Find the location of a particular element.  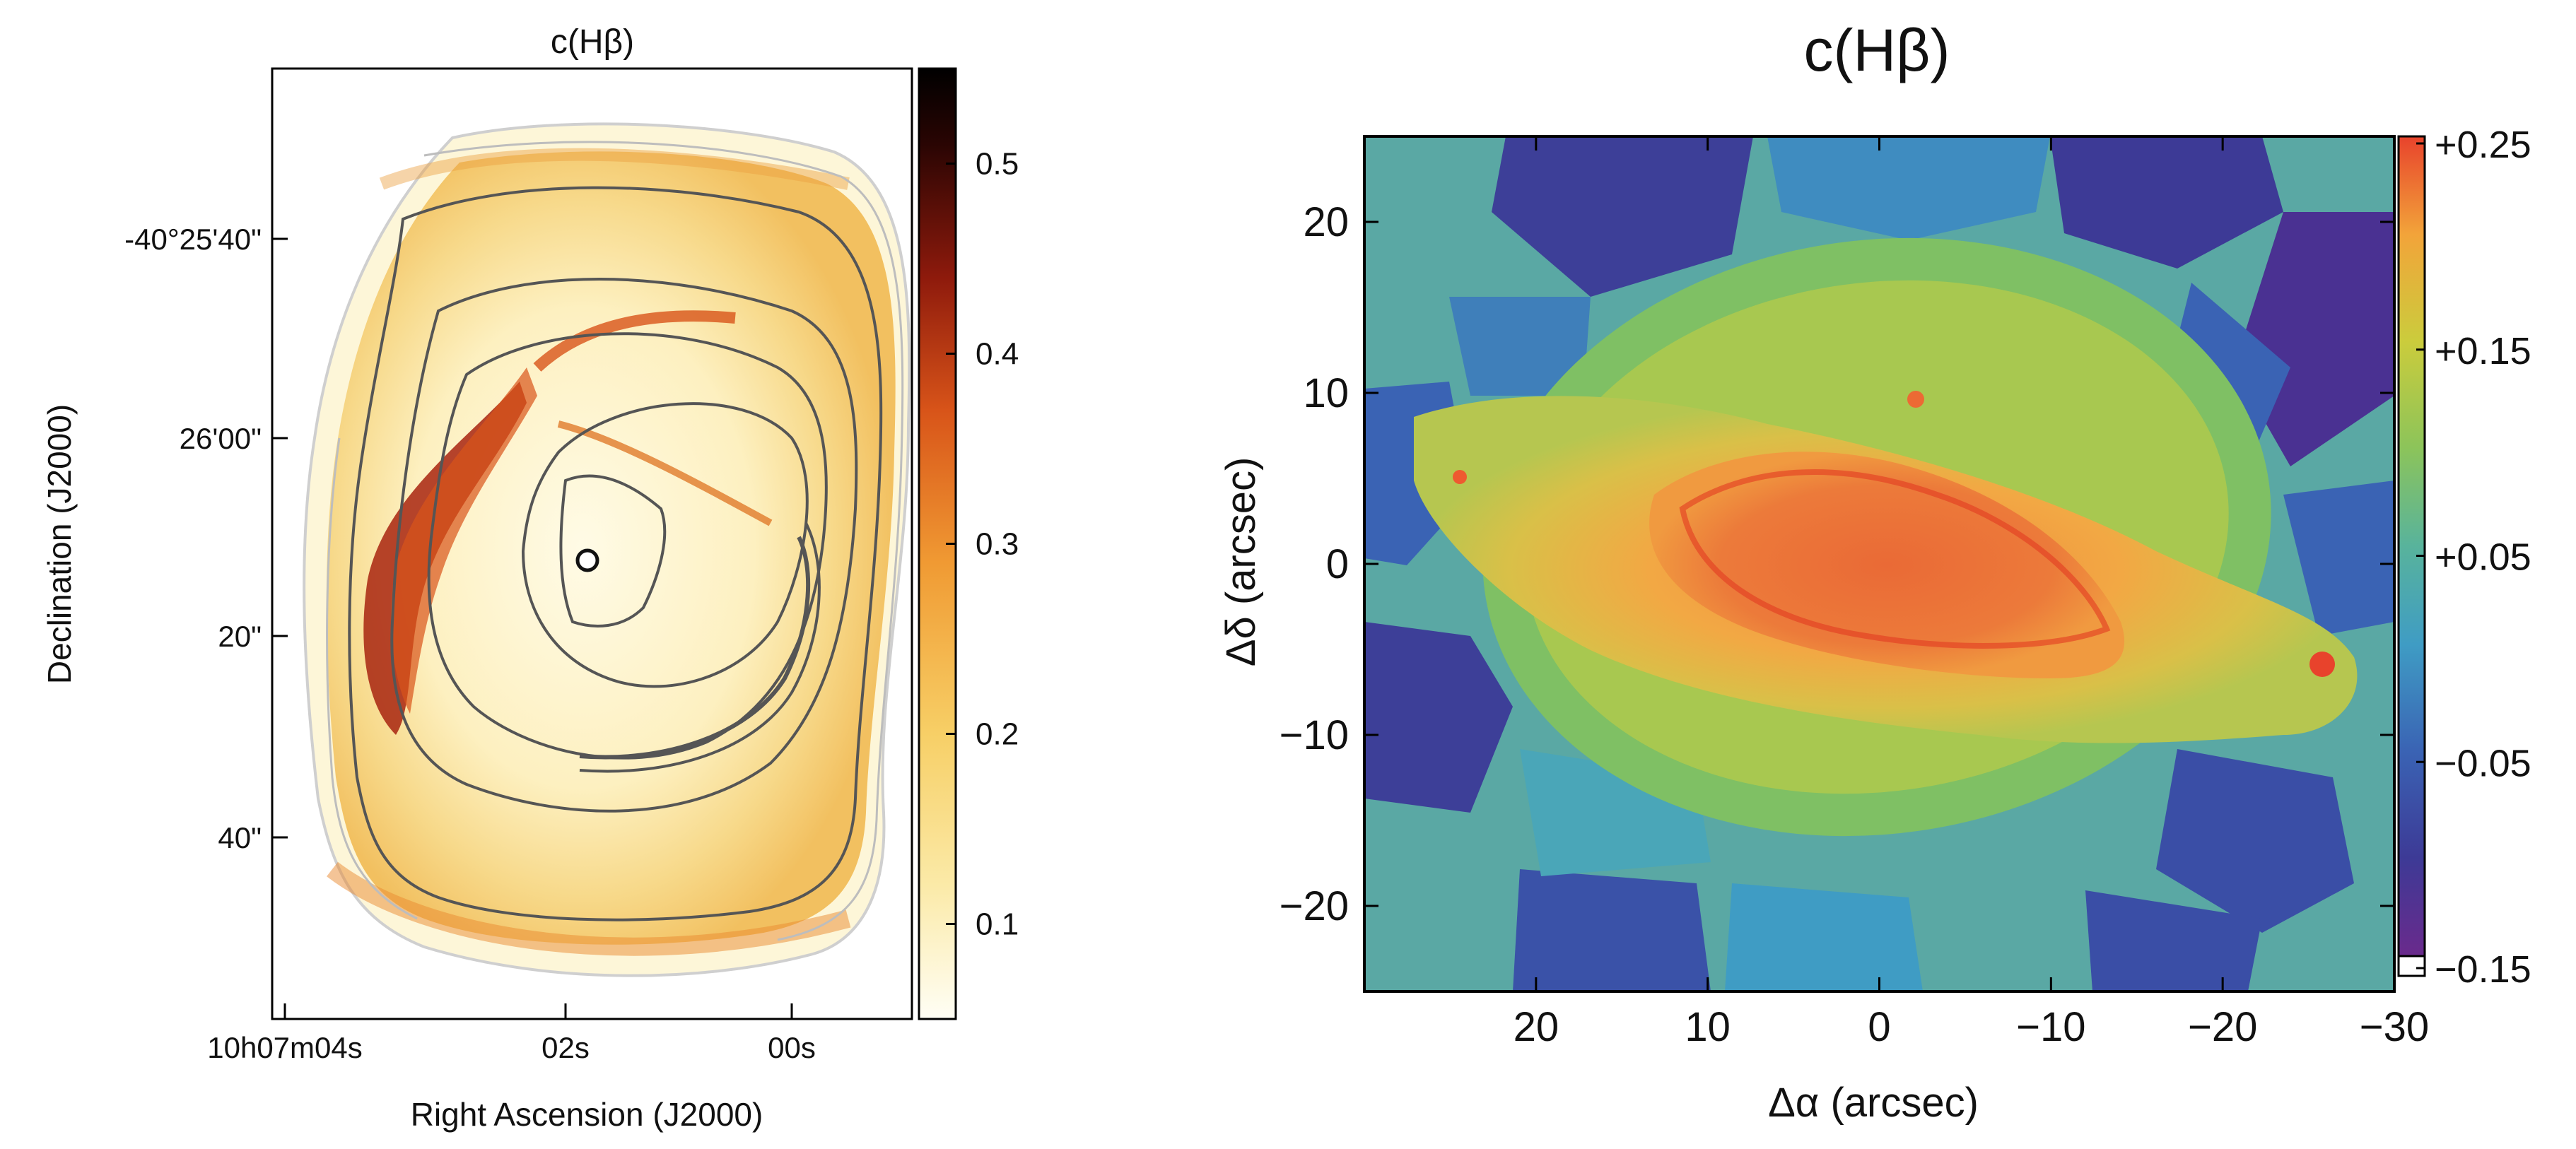

right-x-tick-label: 10 is located at coordinates (1708, 1027).